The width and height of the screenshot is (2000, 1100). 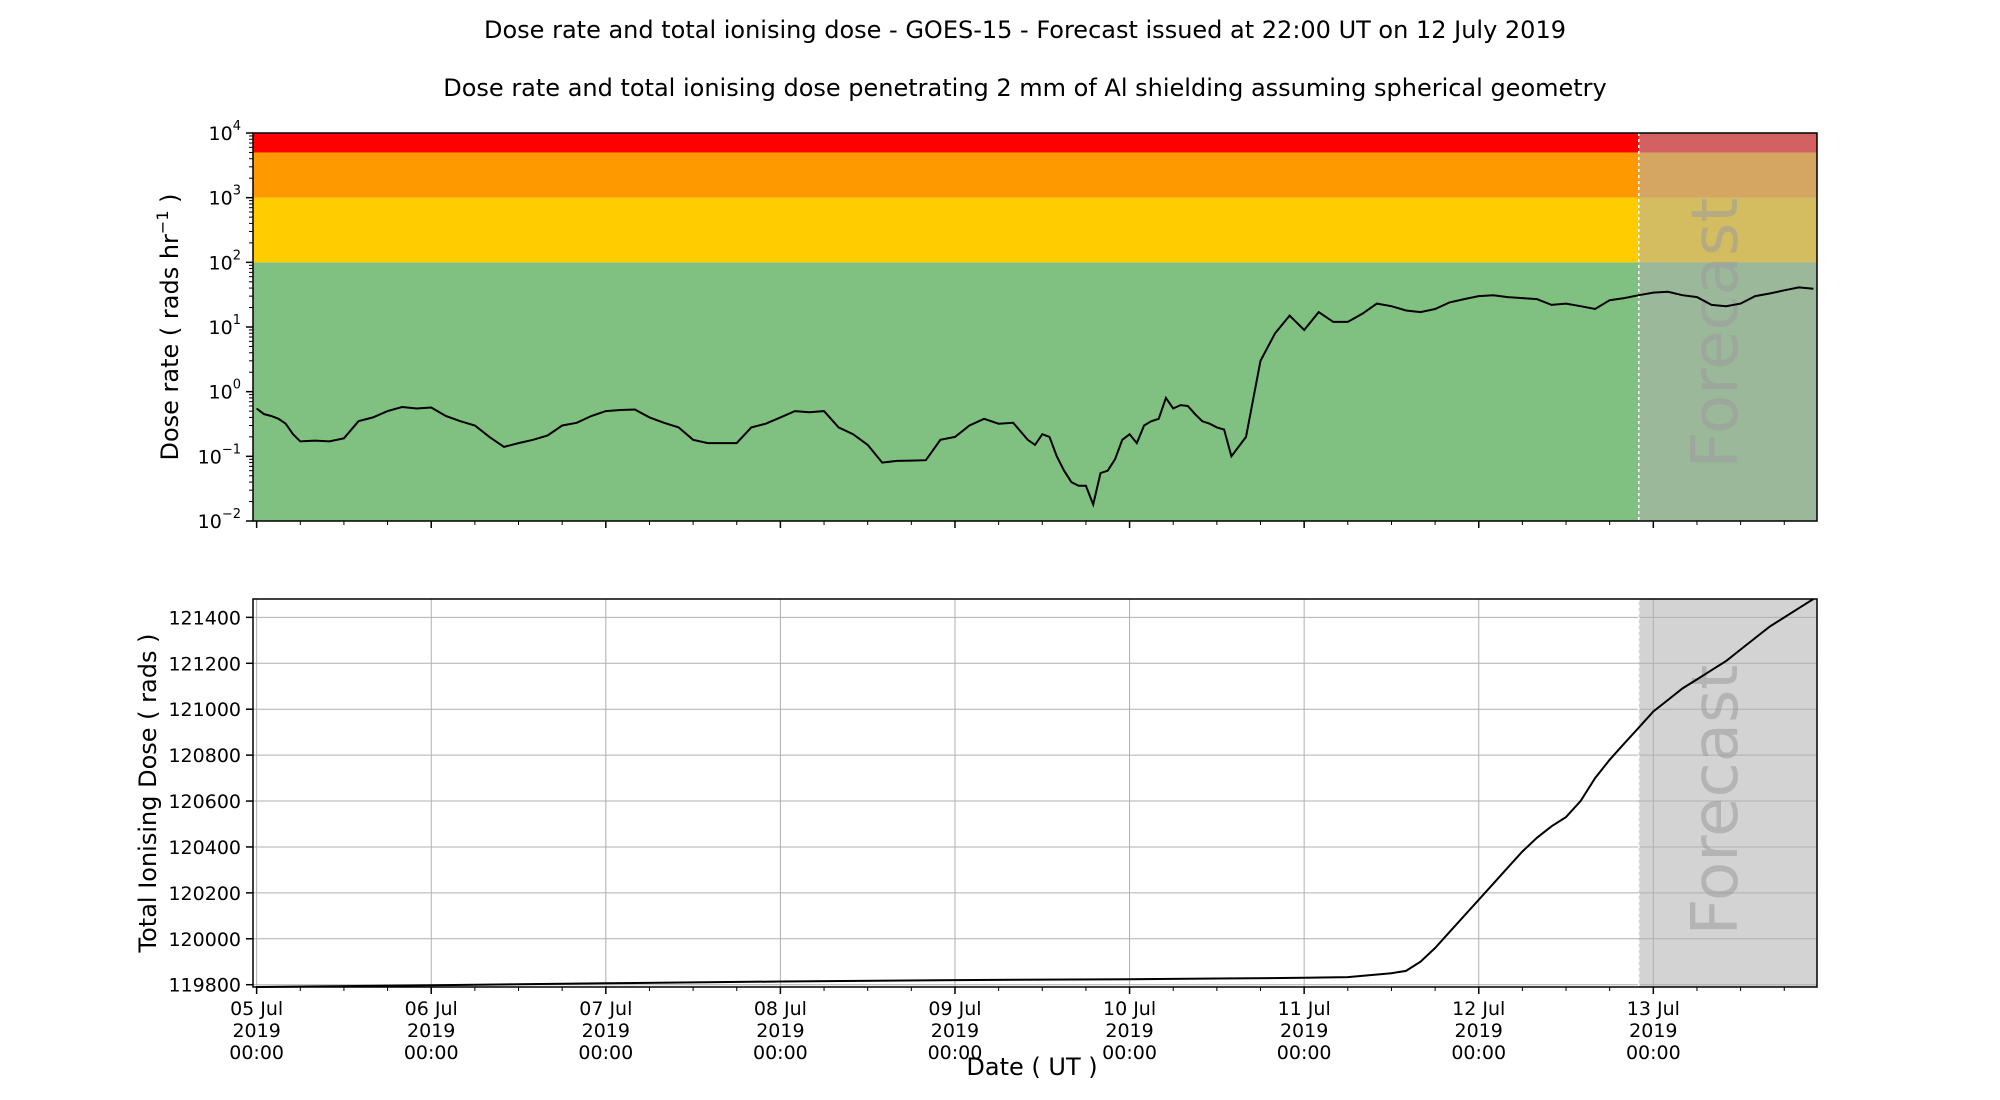 What do you see at coordinates (256, 1031) in the screenshot?
I see `x-tick-label-0: 05 Jul 2019 00:00` at bounding box center [256, 1031].